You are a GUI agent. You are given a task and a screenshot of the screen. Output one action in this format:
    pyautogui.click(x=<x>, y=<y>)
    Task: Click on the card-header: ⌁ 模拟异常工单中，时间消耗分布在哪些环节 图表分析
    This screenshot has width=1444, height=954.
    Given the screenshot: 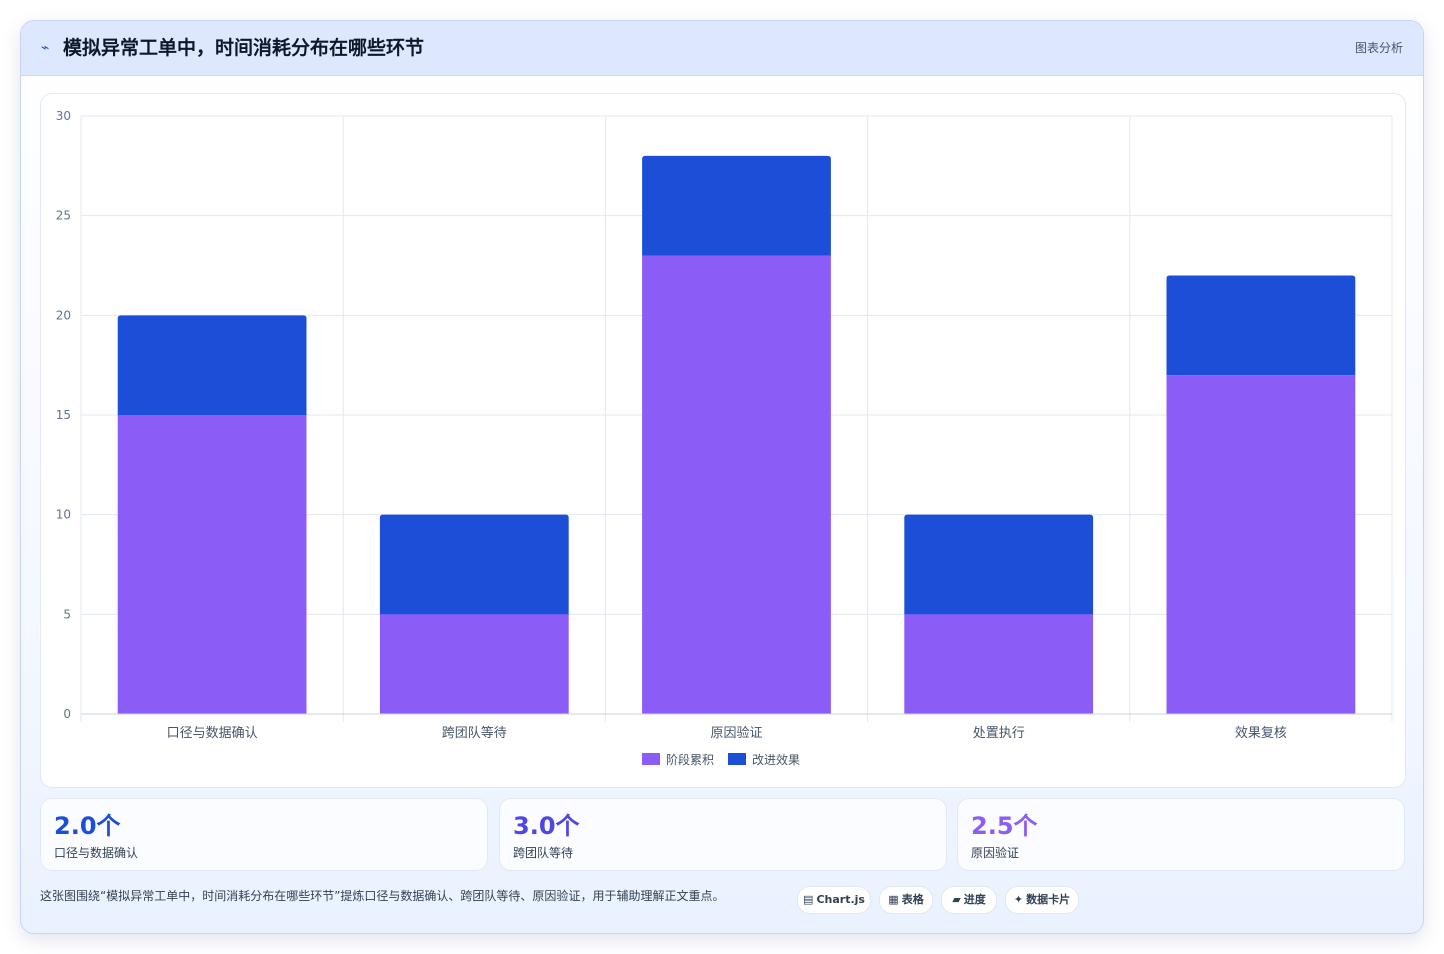 What is the action you would take?
    pyautogui.click(x=722, y=48)
    